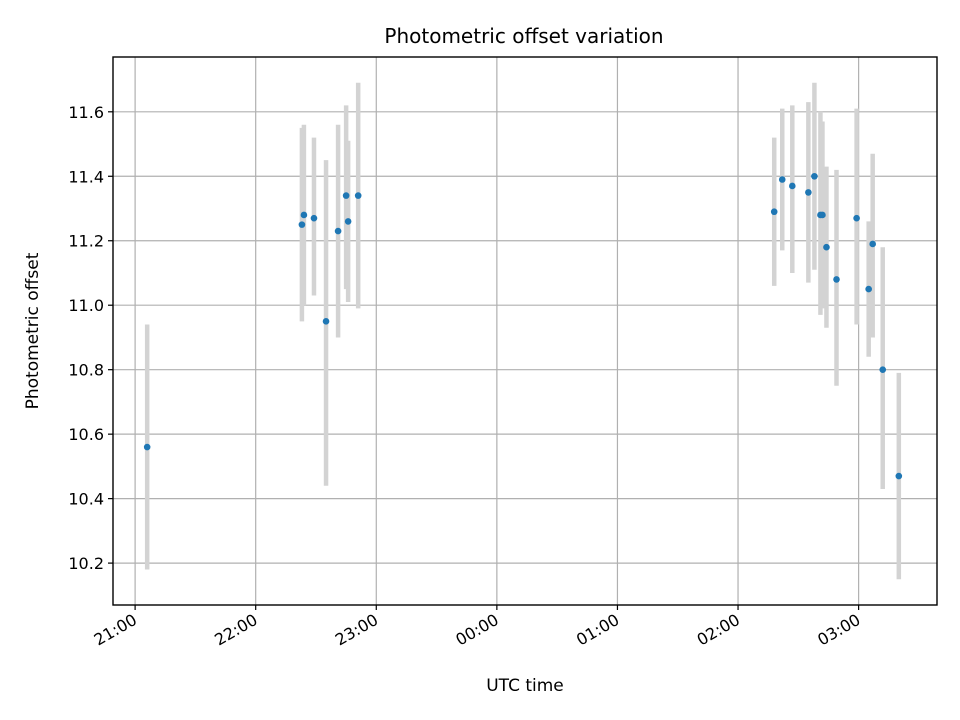  I want to click on y-tick-label: 11.6, so click(86, 112).